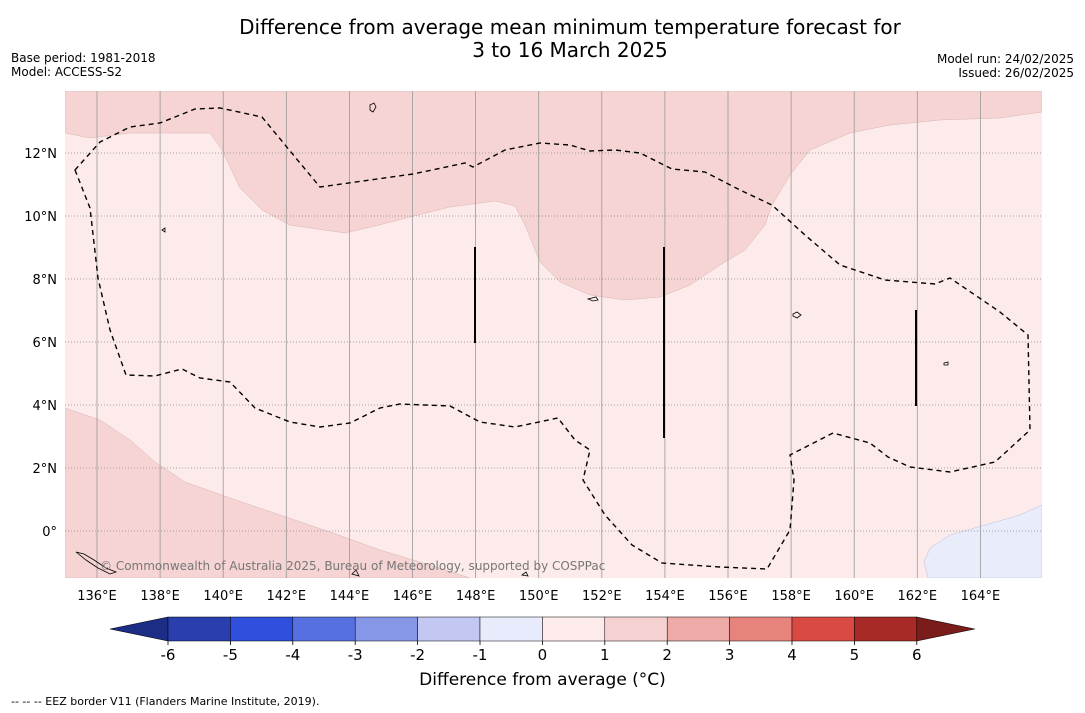 This screenshot has height=713, width=1085. Describe the element at coordinates (570, 50) in the screenshot. I see `map-title-line2: 3 to 16 March 2025` at that location.